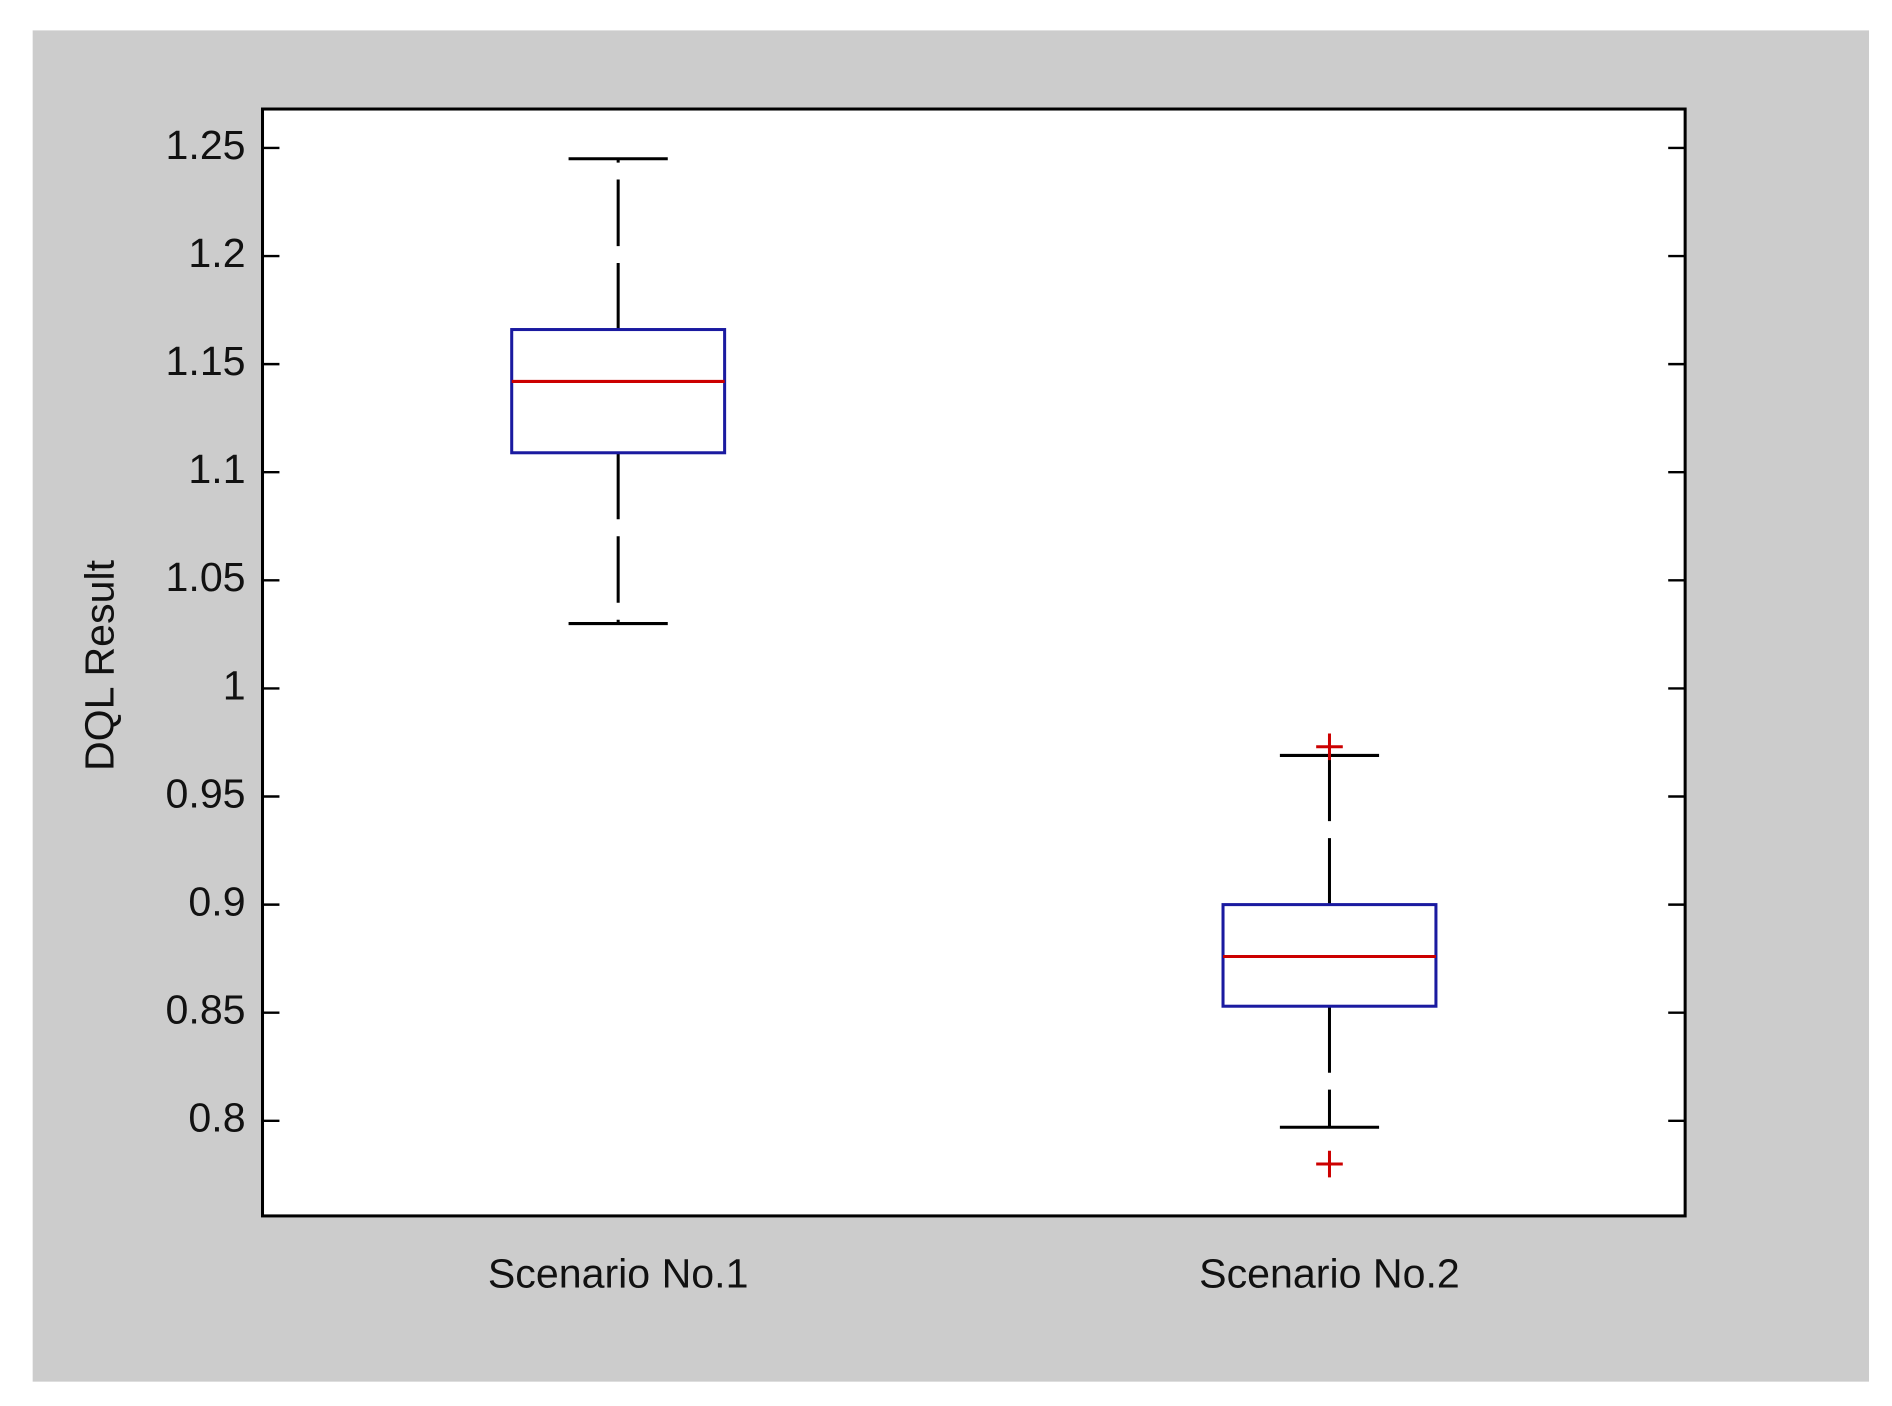 This screenshot has width=1892, height=1406. I want to click on y-tick-label: 1.2, so click(216, 253).